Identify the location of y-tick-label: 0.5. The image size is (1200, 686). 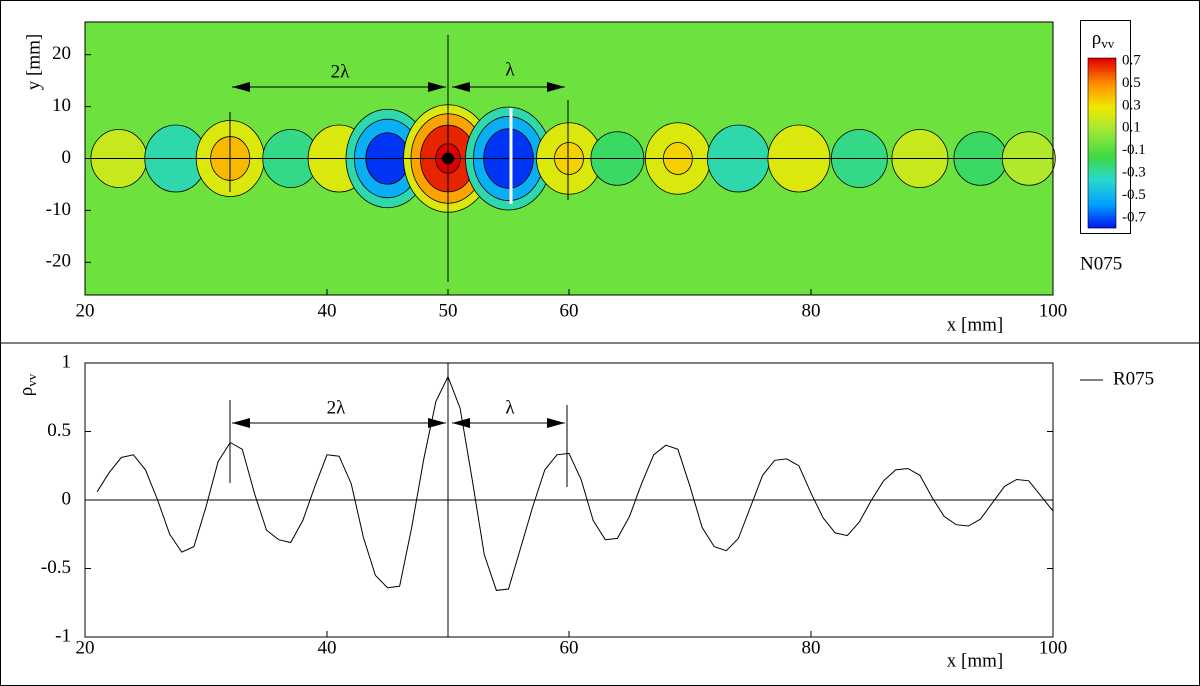
(59, 430).